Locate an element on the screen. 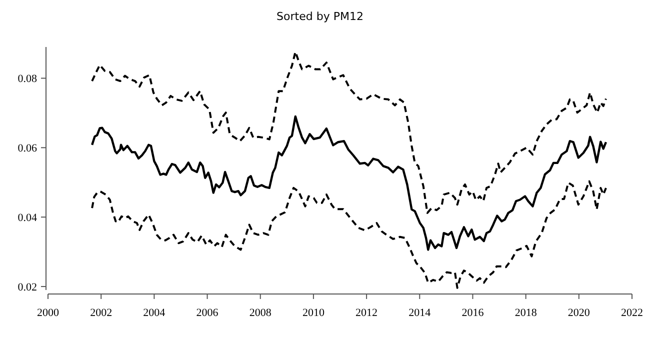  x-tick-label: 2016 is located at coordinates (473, 313).